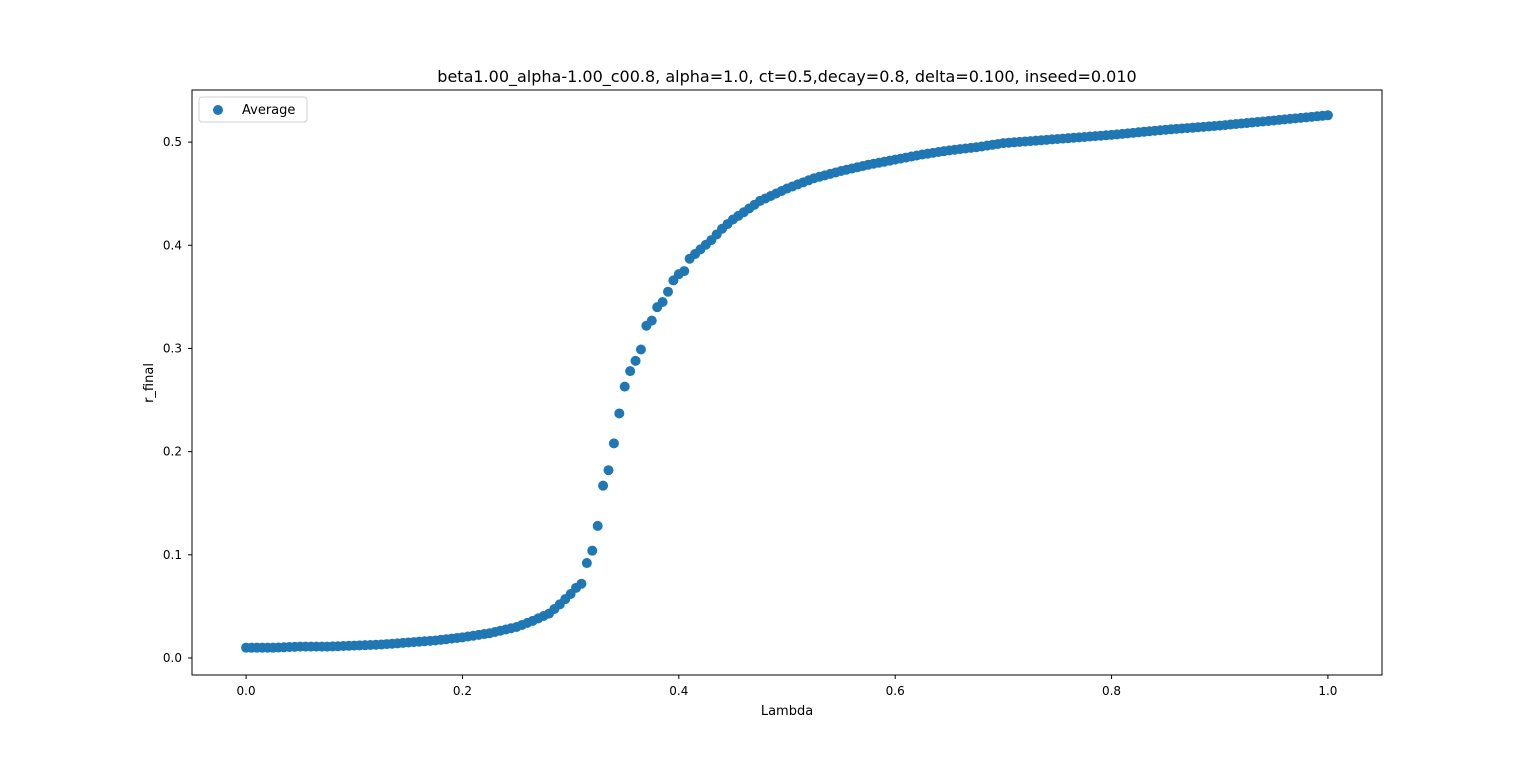 This screenshot has width=1536, height=757. What do you see at coordinates (246, 691) in the screenshot?
I see `x-tick-label: 0.0` at bounding box center [246, 691].